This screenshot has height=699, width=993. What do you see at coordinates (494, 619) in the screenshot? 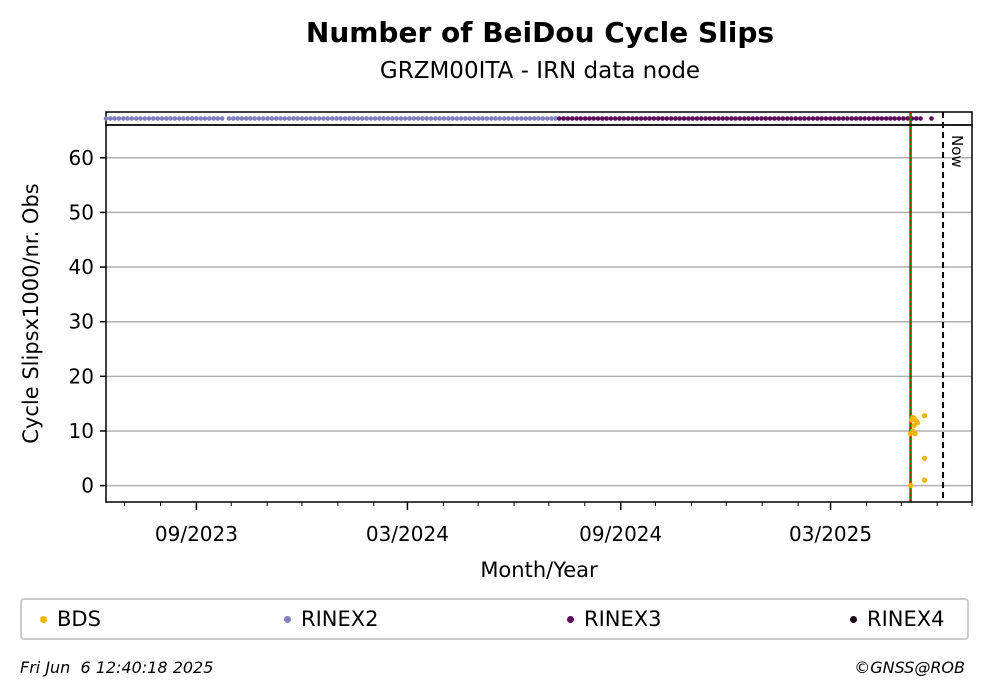
I see `legend: BDS RINEX2 RINEX3 RINEX4` at bounding box center [494, 619].